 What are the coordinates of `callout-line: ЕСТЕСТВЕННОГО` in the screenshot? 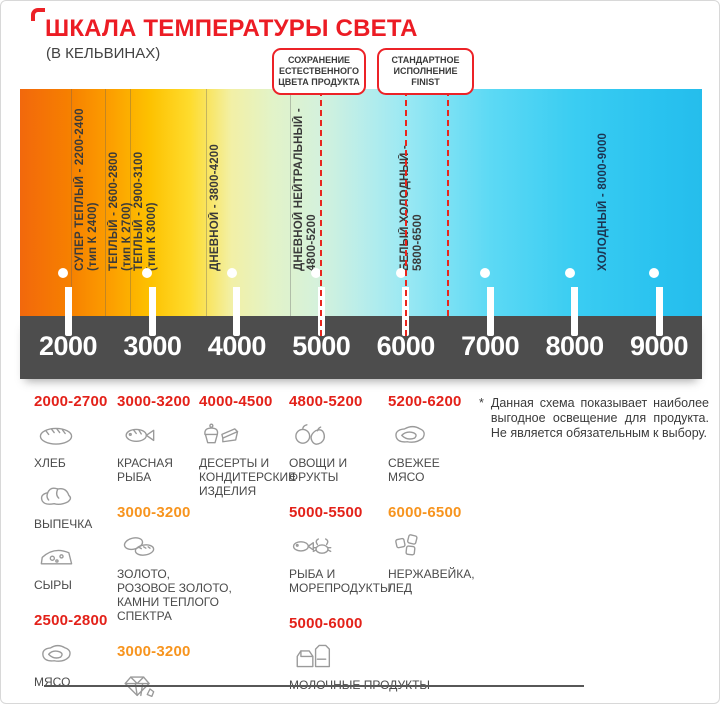 It's located at (319, 71).